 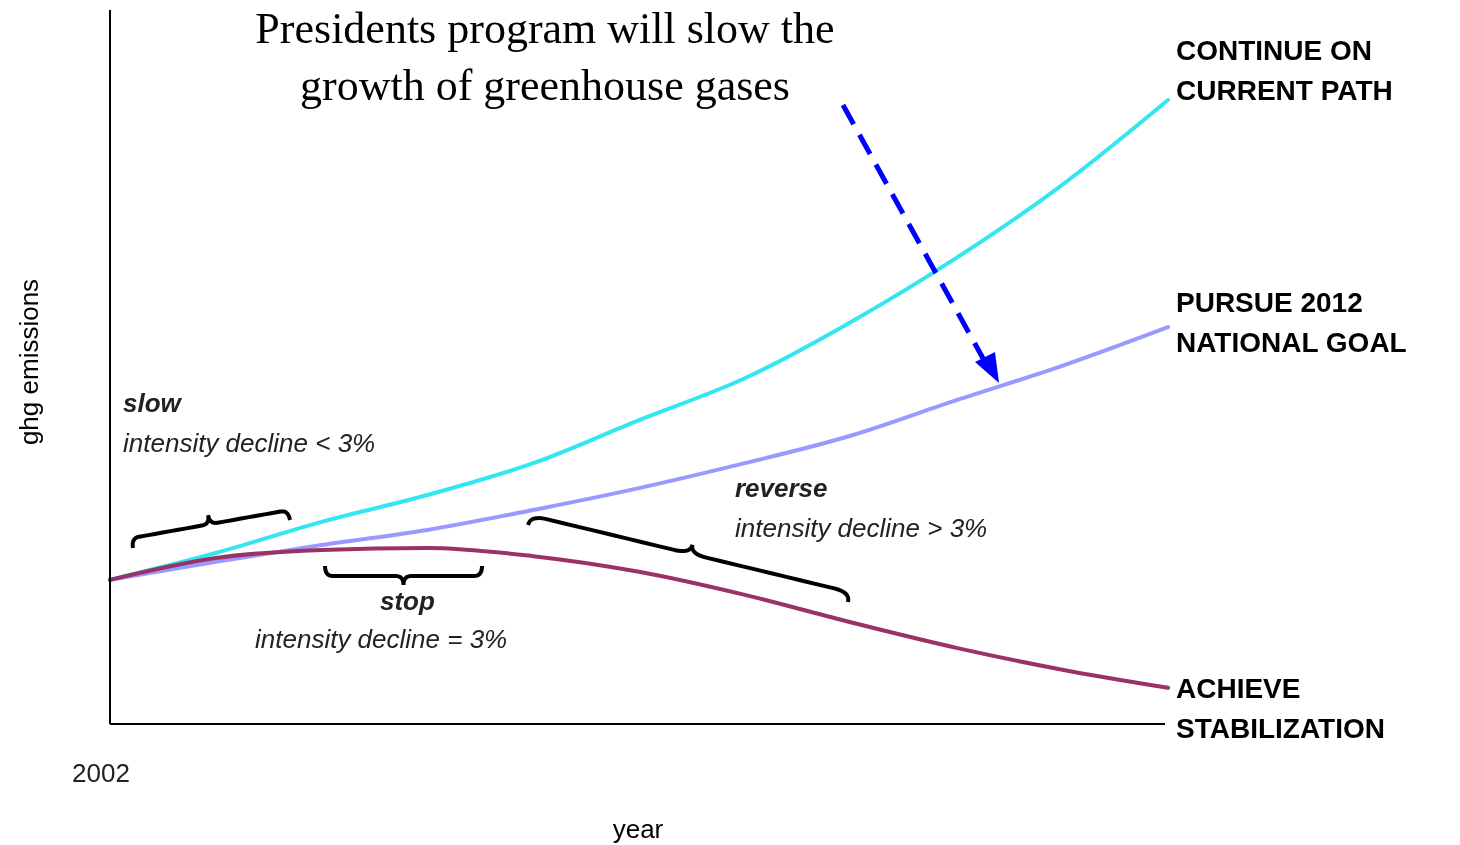 What do you see at coordinates (1284, 70) in the screenshot?
I see `series-label: CONTINUE ON CURRENT PATH` at bounding box center [1284, 70].